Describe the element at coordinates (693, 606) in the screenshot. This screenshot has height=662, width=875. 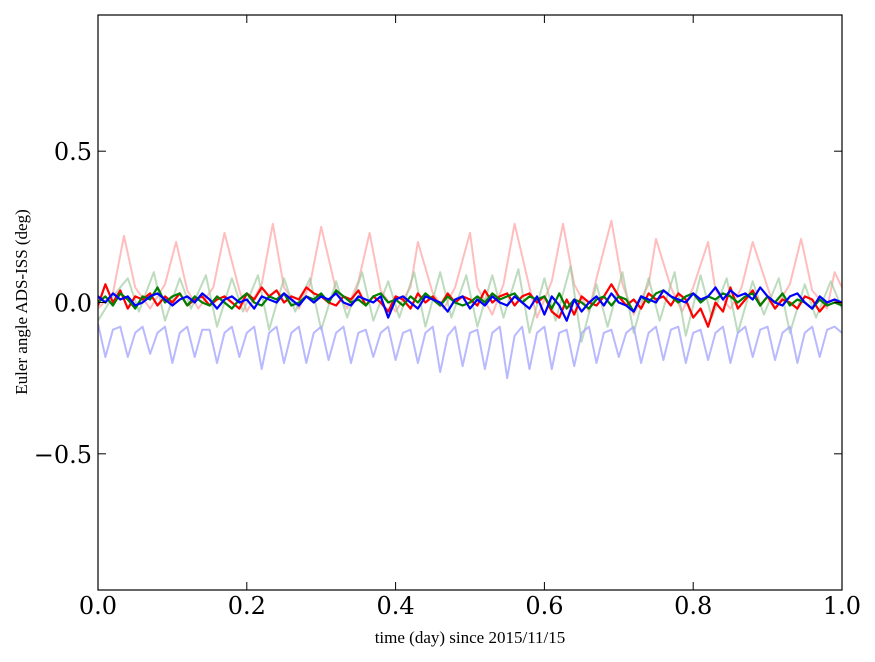
I see `x-tick-label: 0.8` at that location.